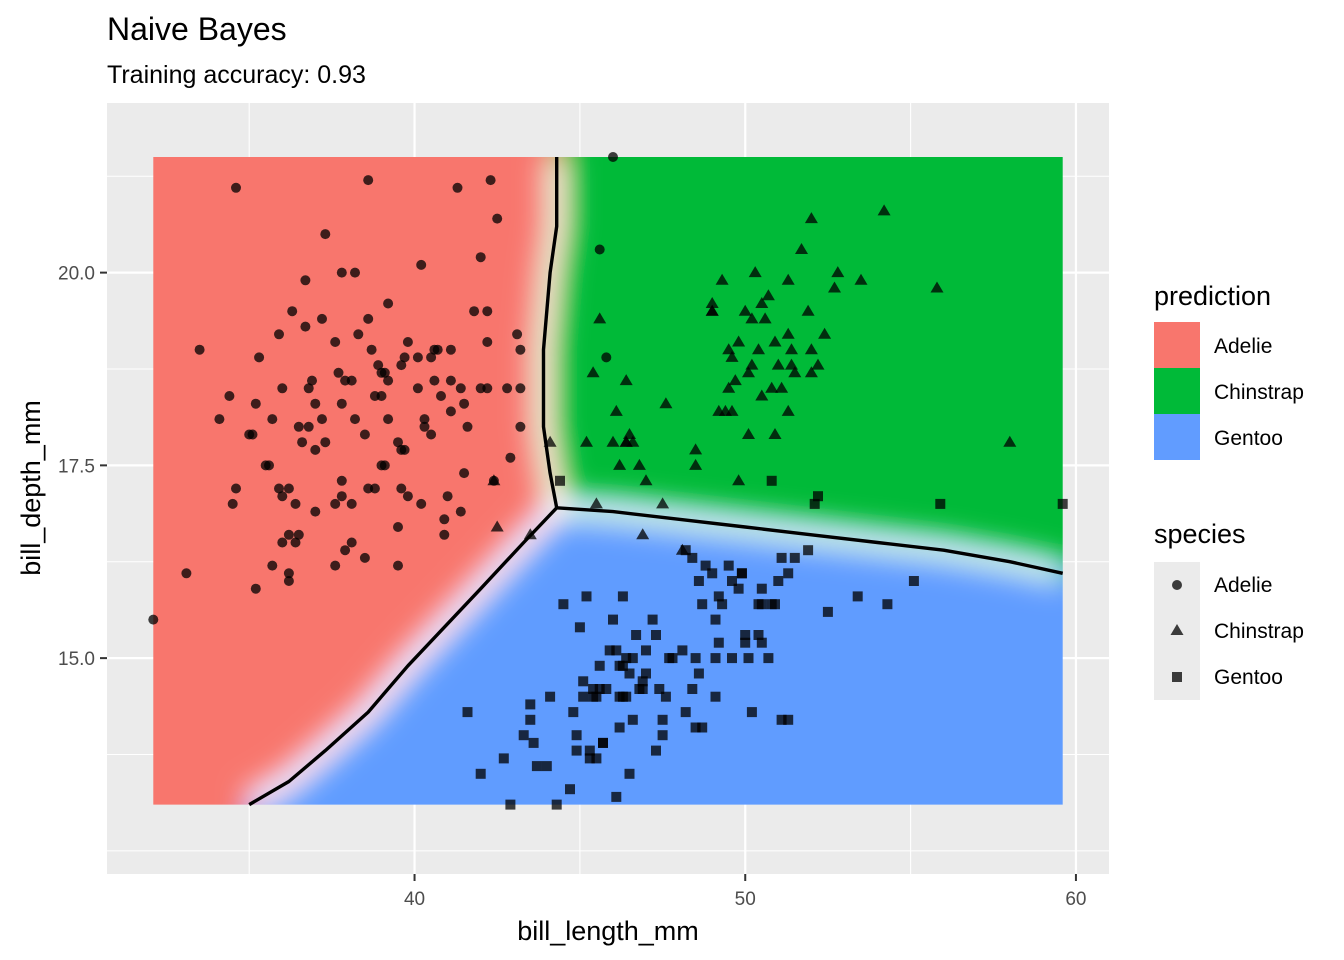 This screenshot has width=1344, height=960. Describe the element at coordinates (1177, 629) in the screenshot. I see `legend-triangle-icon` at that location.